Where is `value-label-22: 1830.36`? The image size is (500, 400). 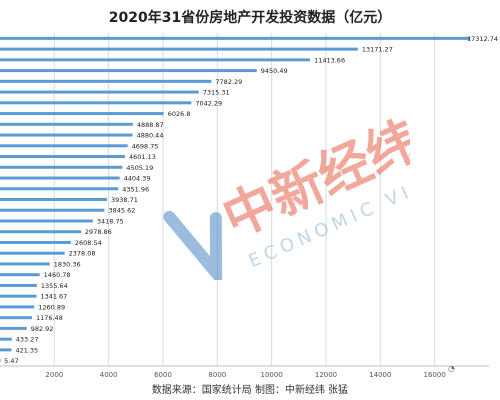 value-label-22: 1830.36 is located at coordinates (67, 264).